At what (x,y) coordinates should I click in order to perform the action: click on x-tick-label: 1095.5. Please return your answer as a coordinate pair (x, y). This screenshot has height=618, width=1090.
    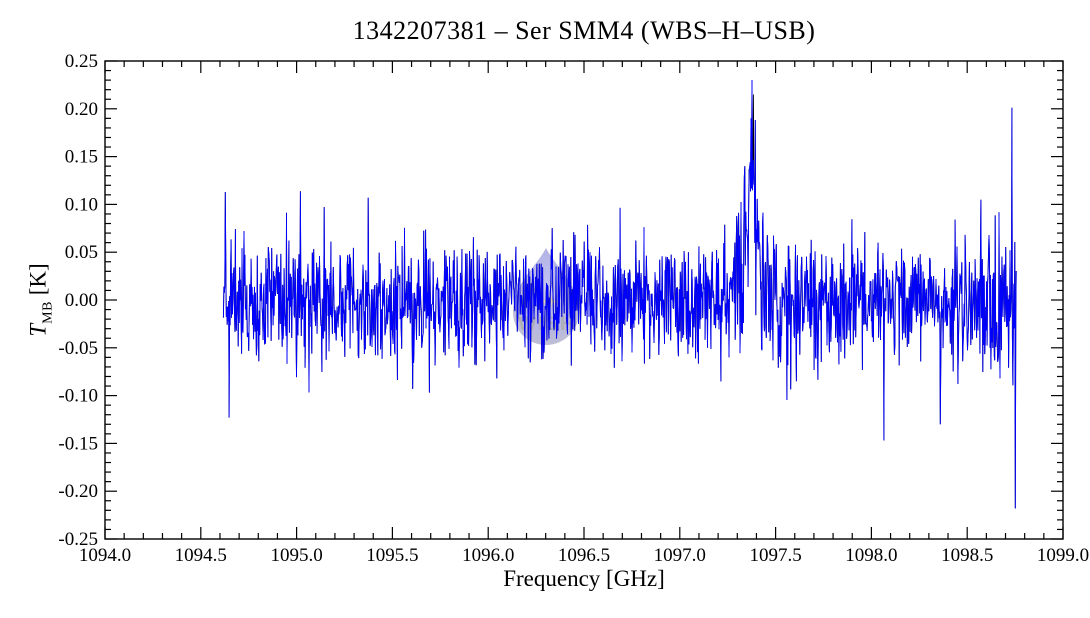
    Looking at the image, I should click on (392, 555).